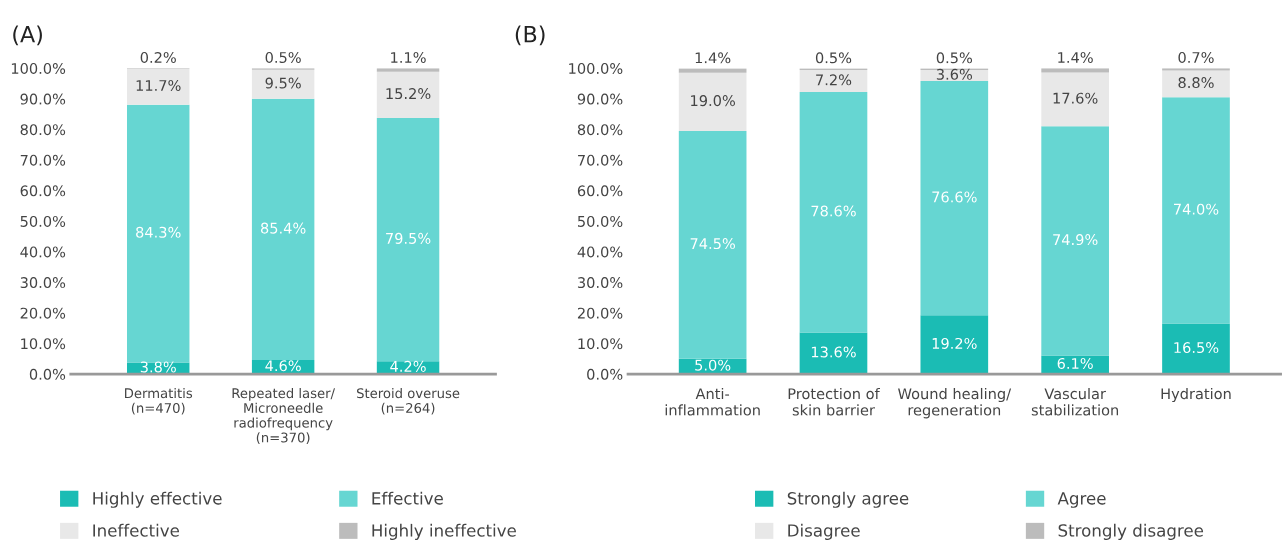 Image resolution: width=1287 pixels, height=555 pixels. I want to click on data-label: 13.6%, so click(833, 352).